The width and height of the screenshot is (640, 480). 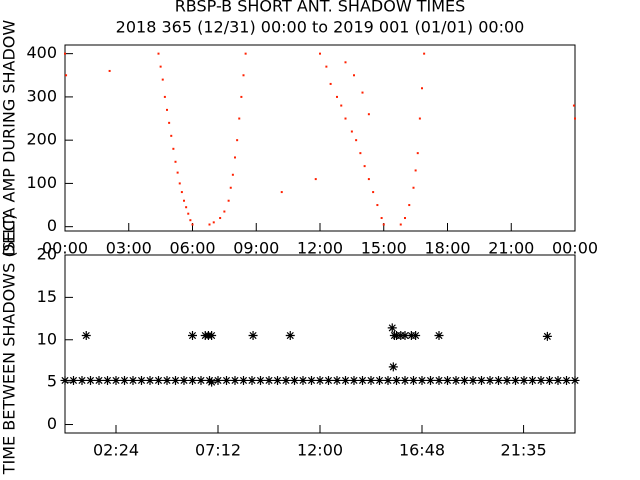 I want to click on y-tick-label: 10, so click(x=47, y=338).